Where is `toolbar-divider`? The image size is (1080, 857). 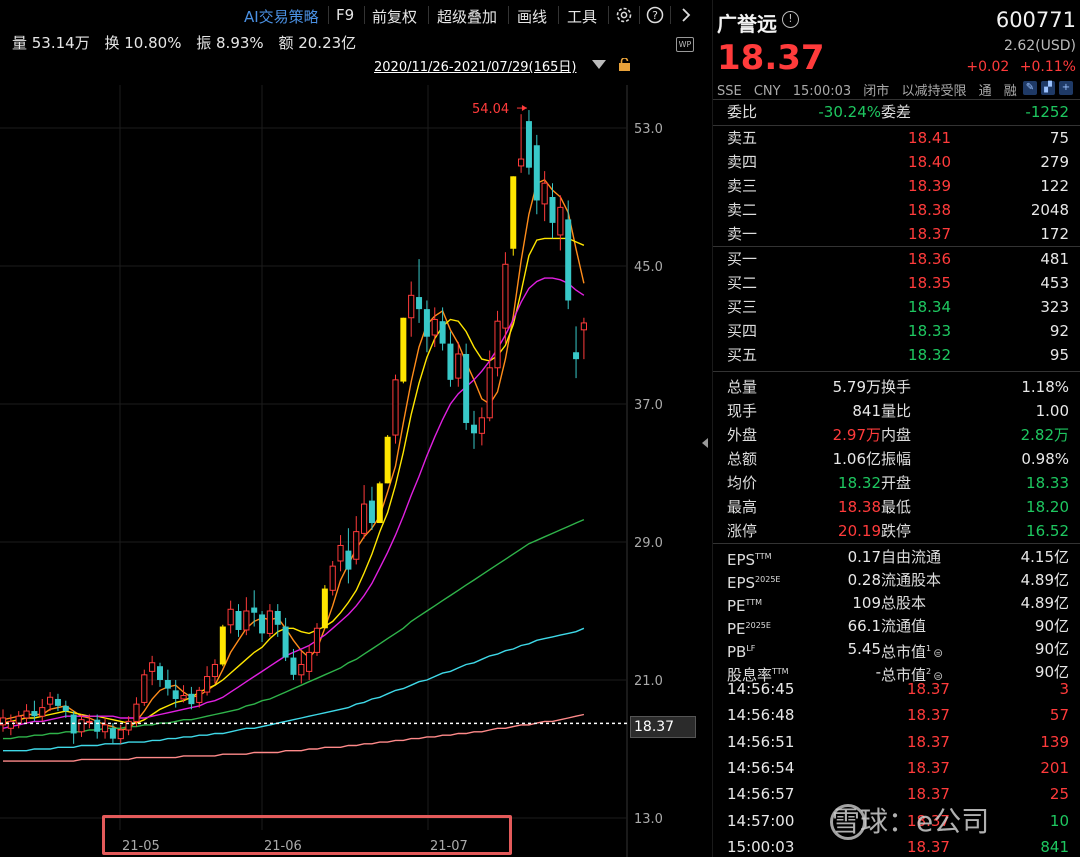
toolbar-divider is located at coordinates (328, 15).